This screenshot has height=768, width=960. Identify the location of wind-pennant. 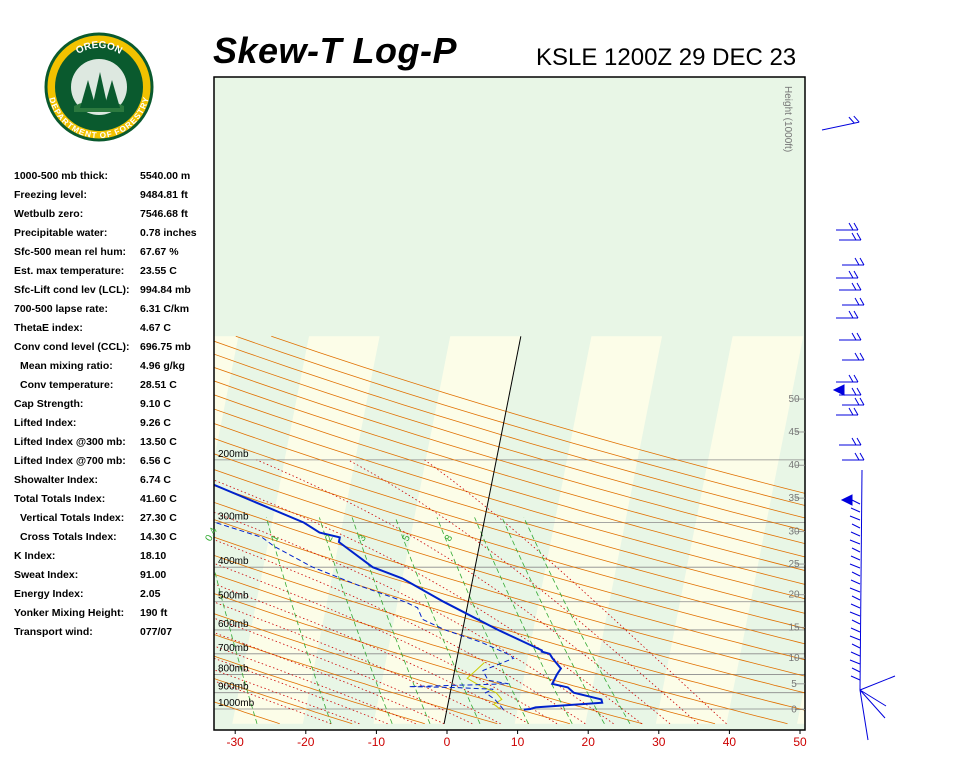
(838, 390).